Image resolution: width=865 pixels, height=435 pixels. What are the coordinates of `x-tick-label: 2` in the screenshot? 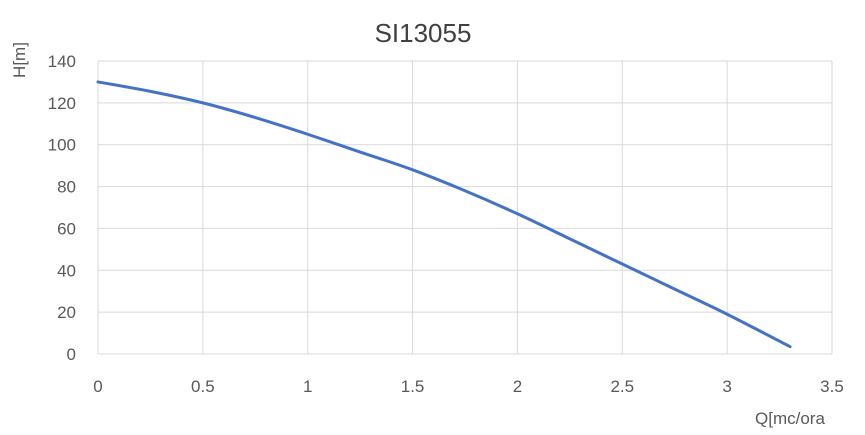 It's located at (517, 386).